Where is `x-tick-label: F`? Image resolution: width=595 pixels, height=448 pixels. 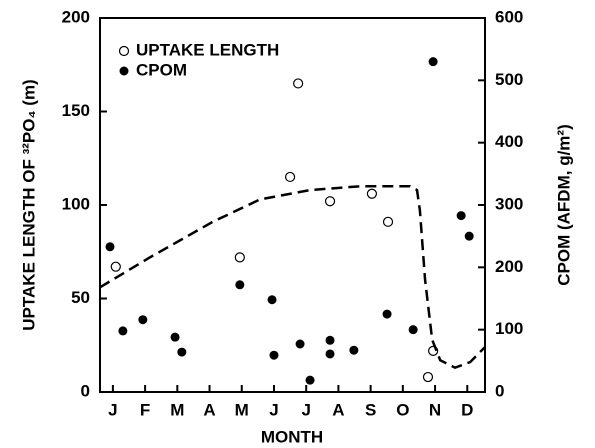
x-tick-label: F is located at coordinates (145, 409).